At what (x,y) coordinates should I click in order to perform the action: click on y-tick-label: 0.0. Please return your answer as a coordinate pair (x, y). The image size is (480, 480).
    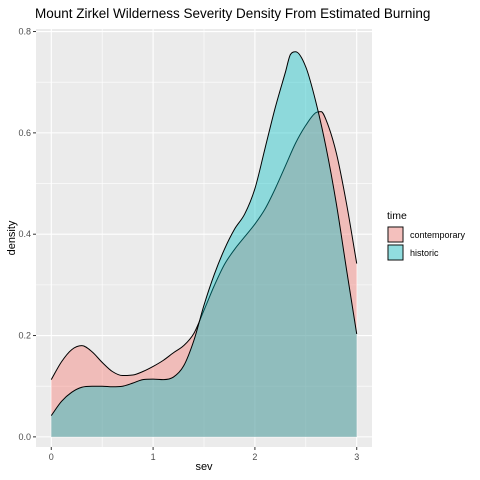
    Looking at the image, I should click on (24, 437).